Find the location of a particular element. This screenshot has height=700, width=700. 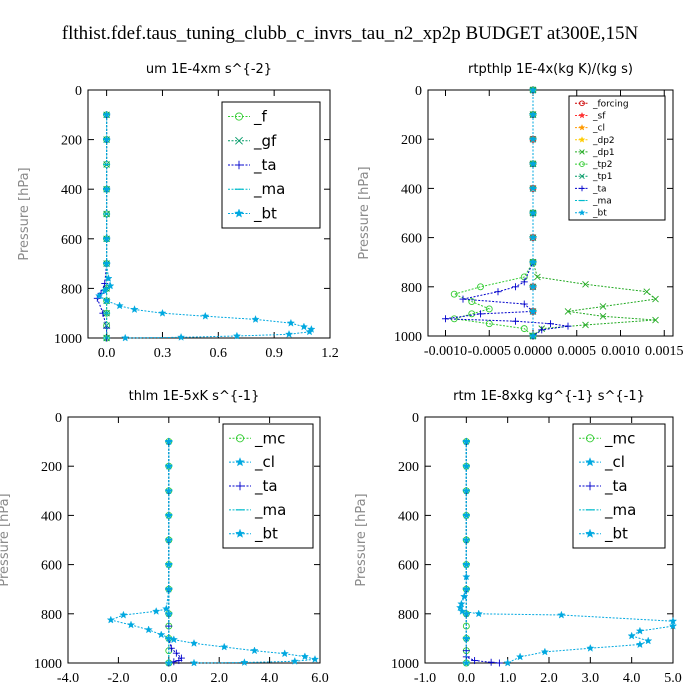

legend-entry: _forcing is located at coordinates (602, 104).